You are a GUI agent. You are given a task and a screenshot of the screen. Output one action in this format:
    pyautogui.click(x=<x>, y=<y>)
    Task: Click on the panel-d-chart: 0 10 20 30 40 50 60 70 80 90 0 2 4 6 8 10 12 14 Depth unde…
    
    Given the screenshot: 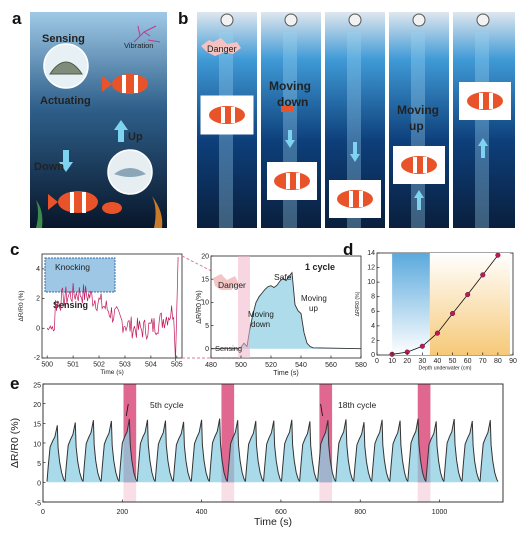 What is the action you would take?
    pyautogui.click(x=436, y=311)
    